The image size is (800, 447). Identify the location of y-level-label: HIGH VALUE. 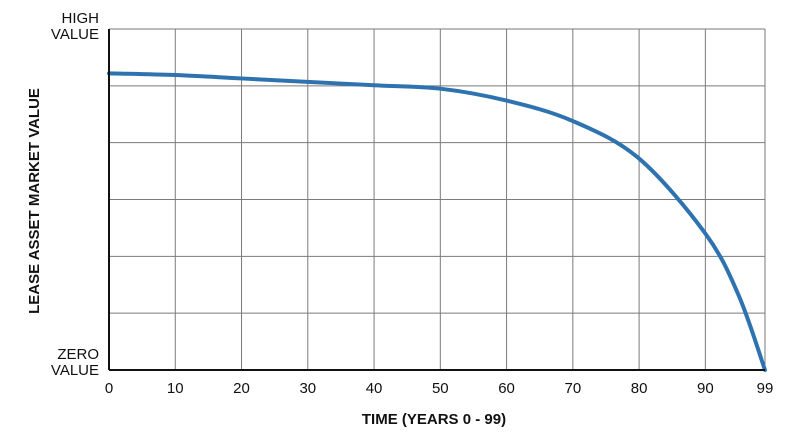
(75, 26).